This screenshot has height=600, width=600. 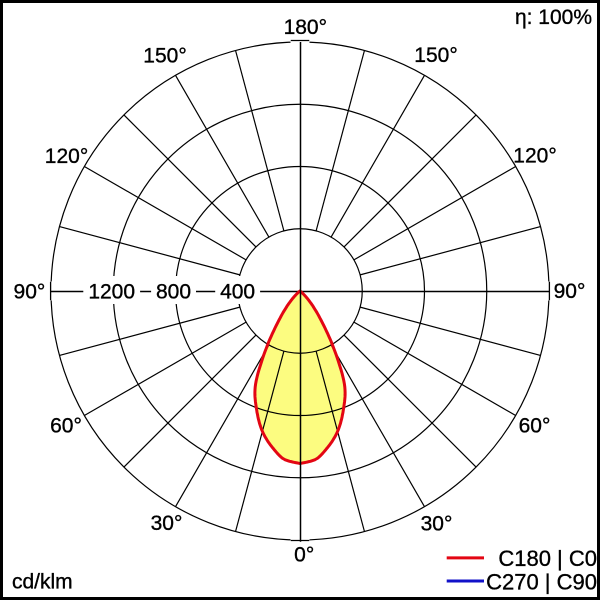 What do you see at coordinates (541, 582) in the screenshot?
I see `svg-text: C270 | C90` at bounding box center [541, 582].